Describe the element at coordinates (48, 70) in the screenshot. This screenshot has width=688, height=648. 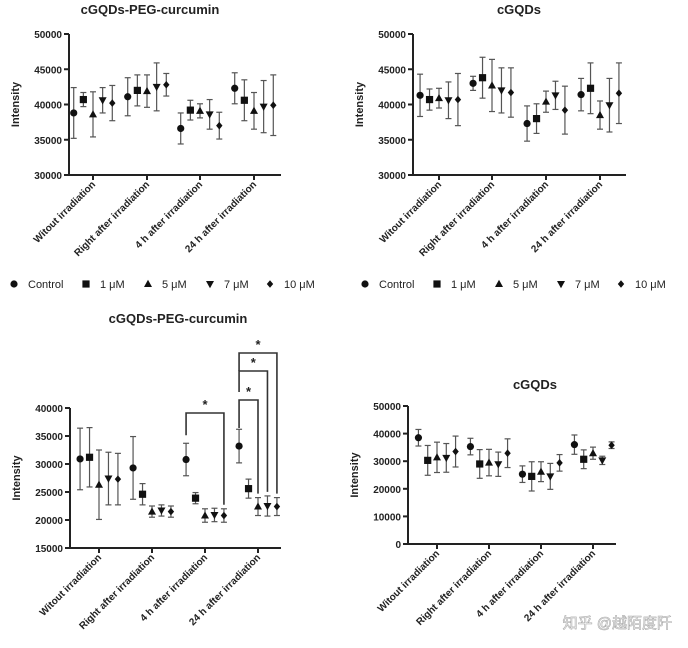
I see `y-tick-label: 45000` at that location.